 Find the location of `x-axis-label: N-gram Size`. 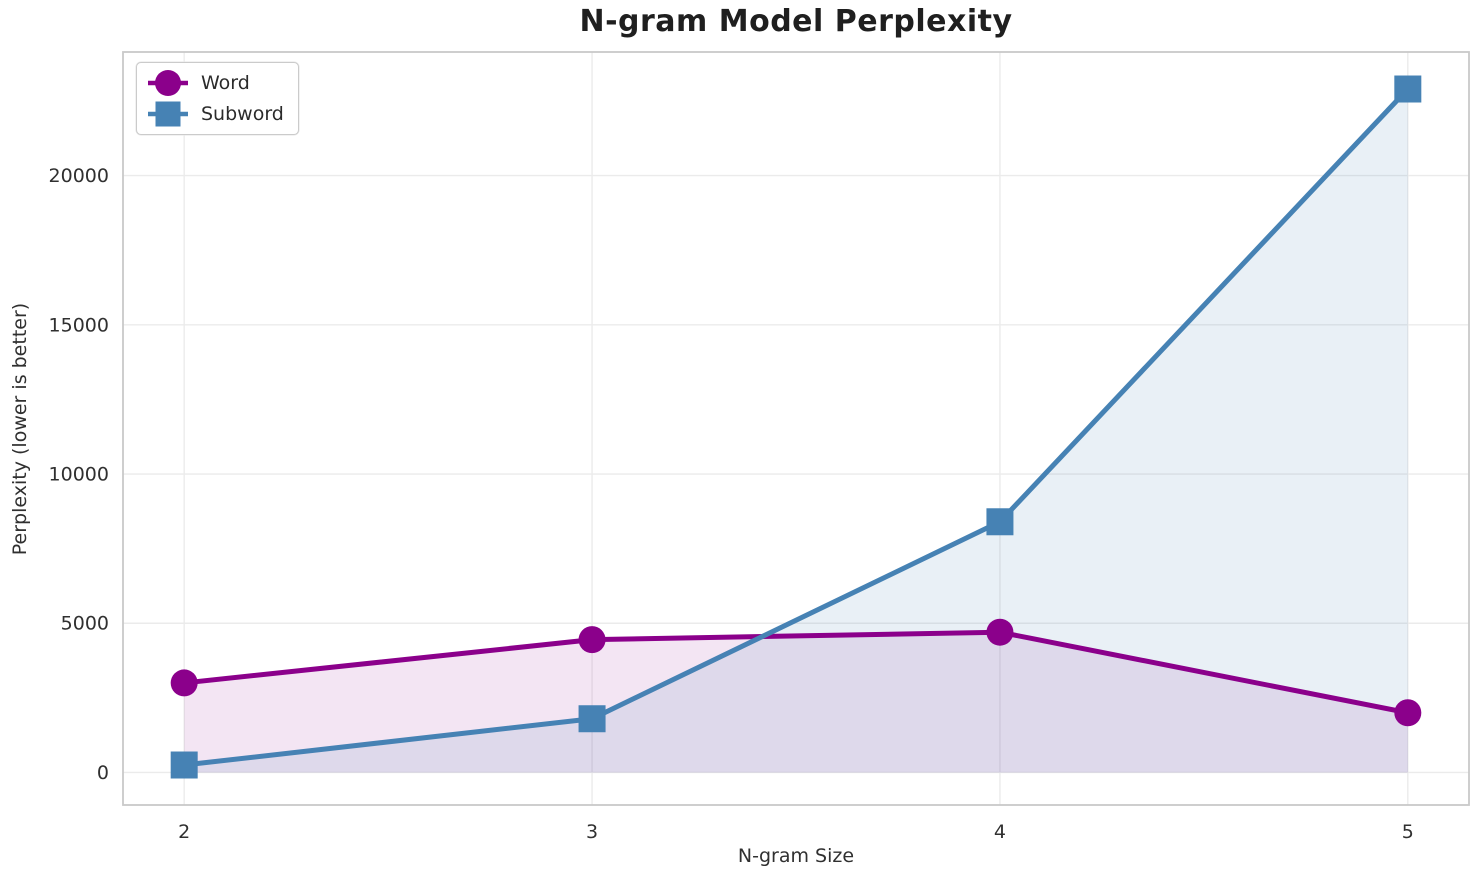

x-axis-label: N-gram Size is located at coordinates (796, 856).